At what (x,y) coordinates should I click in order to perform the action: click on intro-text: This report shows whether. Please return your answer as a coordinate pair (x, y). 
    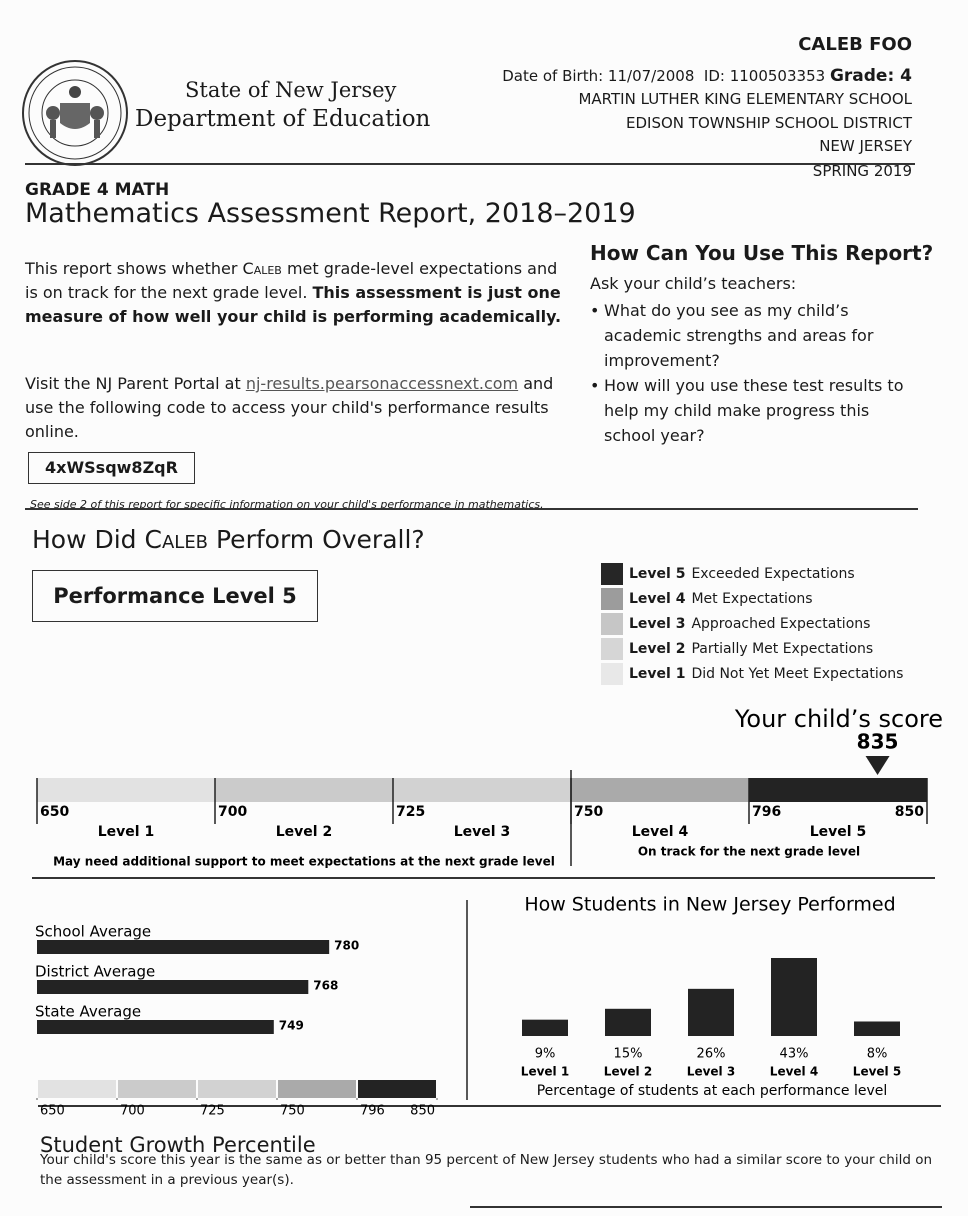
    Looking at the image, I should click on (131, 268).